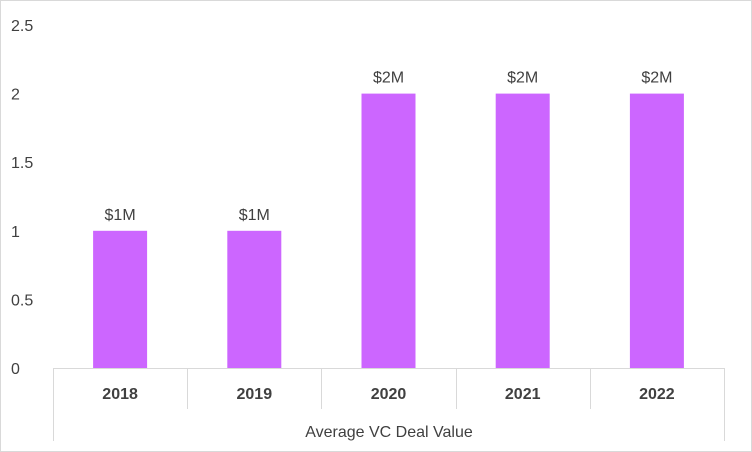  Describe the element at coordinates (522, 78) in the screenshot. I see `data-label-2021: $2M` at that location.